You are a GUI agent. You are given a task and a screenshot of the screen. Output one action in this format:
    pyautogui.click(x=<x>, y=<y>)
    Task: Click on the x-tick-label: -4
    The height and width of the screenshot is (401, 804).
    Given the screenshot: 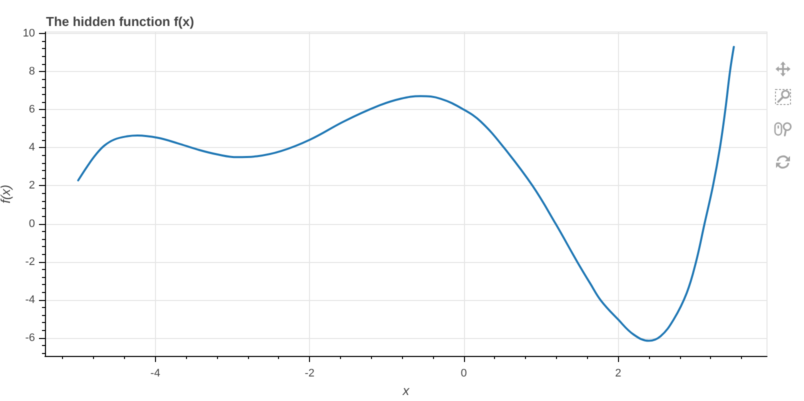 What is the action you would take?
    pyautogui.click(x=155, y=374)
    